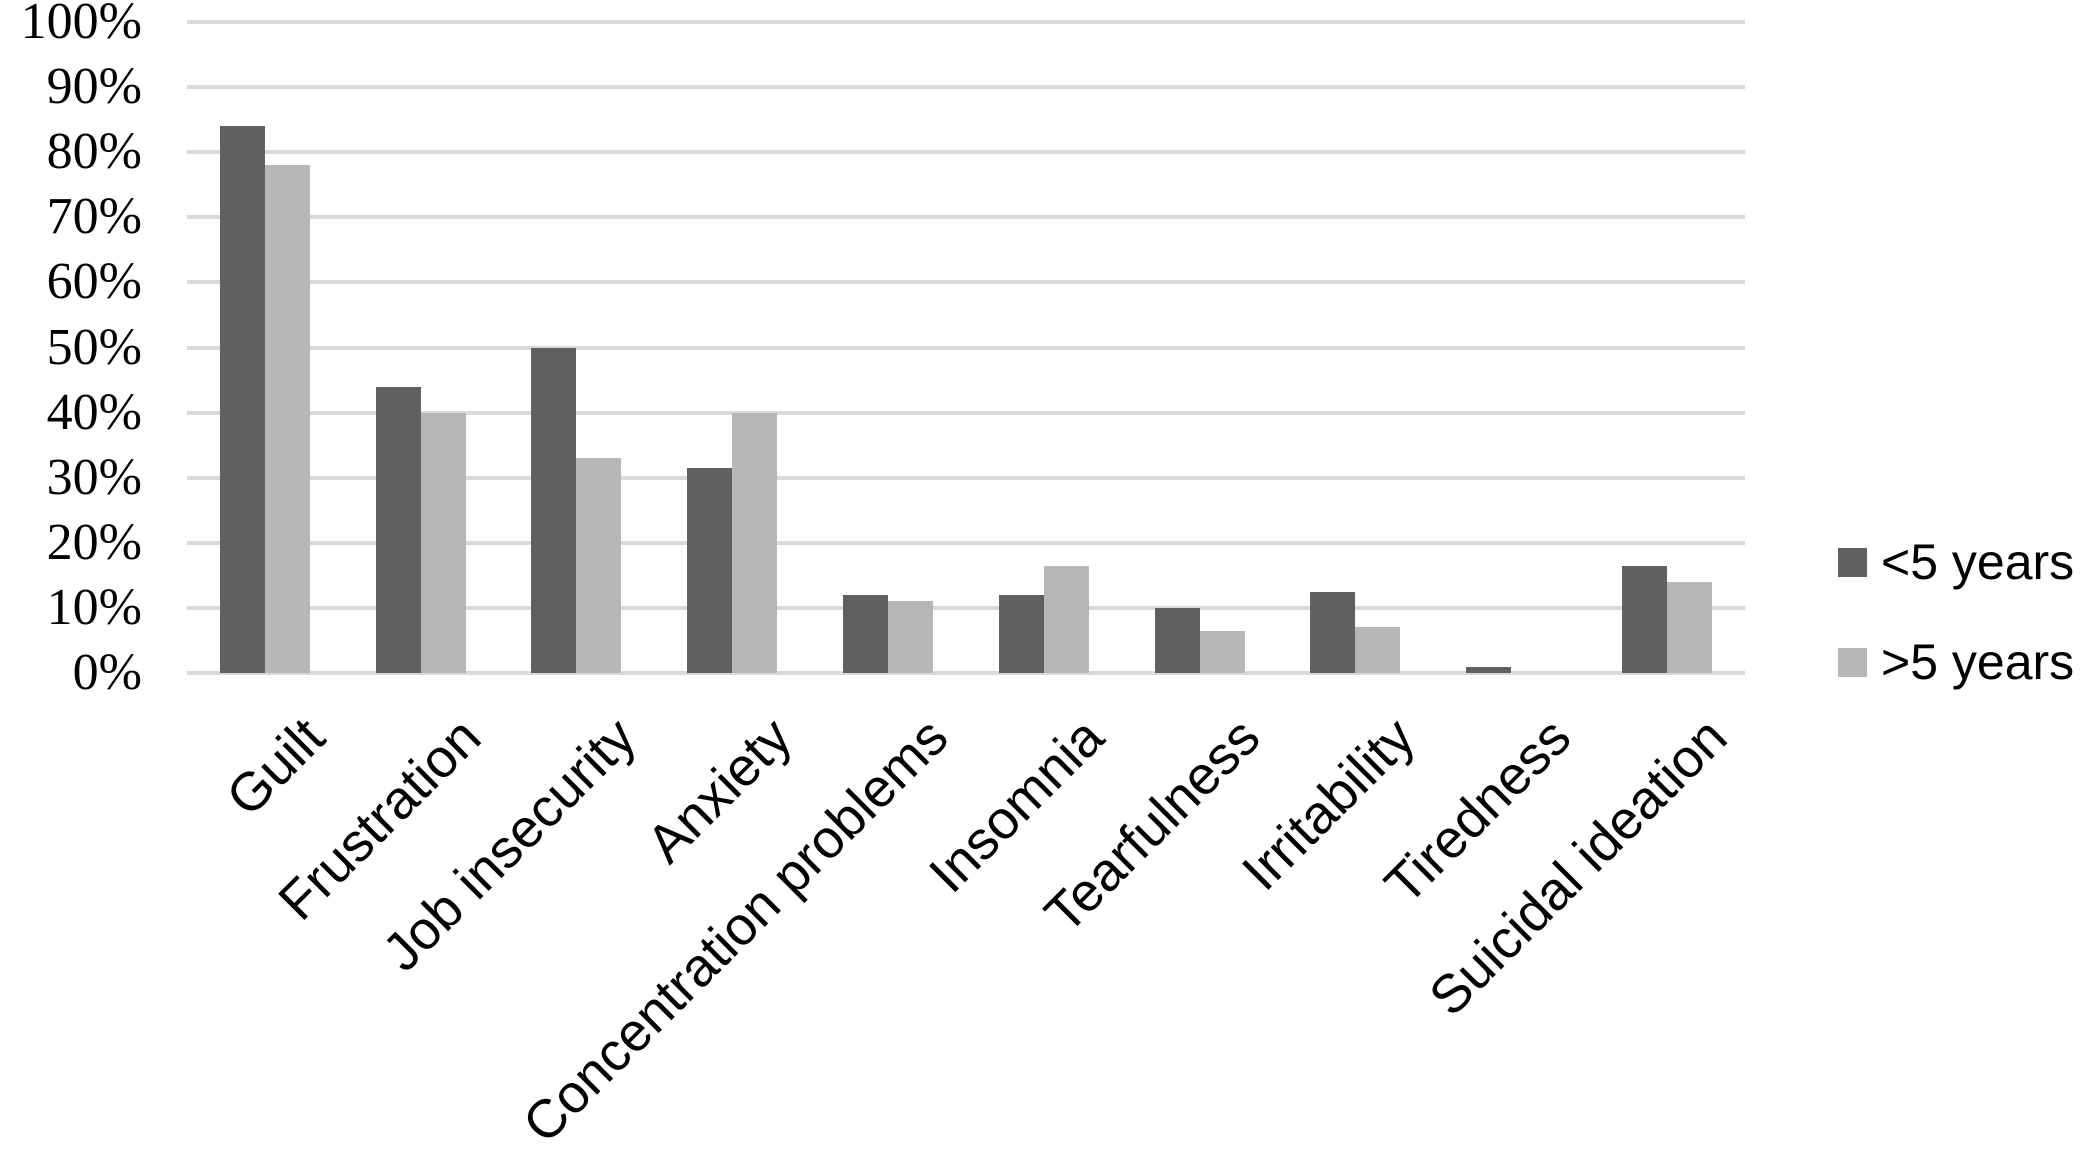 The image size is (2087, 1150). I want to click on category-slot-job-insecurity, so click(577, 347).